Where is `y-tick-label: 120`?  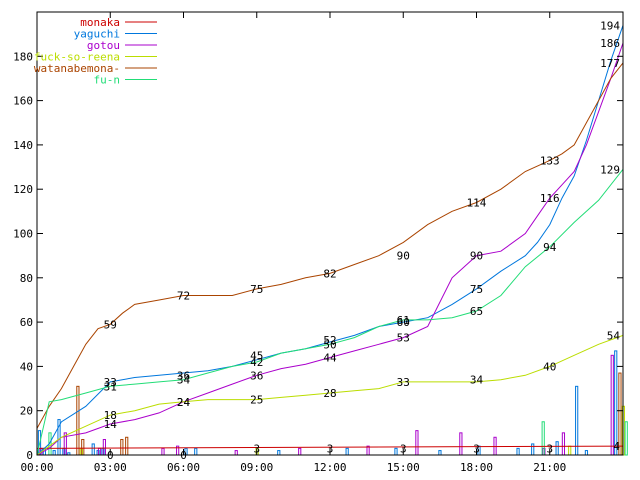
y-tick-label: 120 is located at coordinates (23, 189).